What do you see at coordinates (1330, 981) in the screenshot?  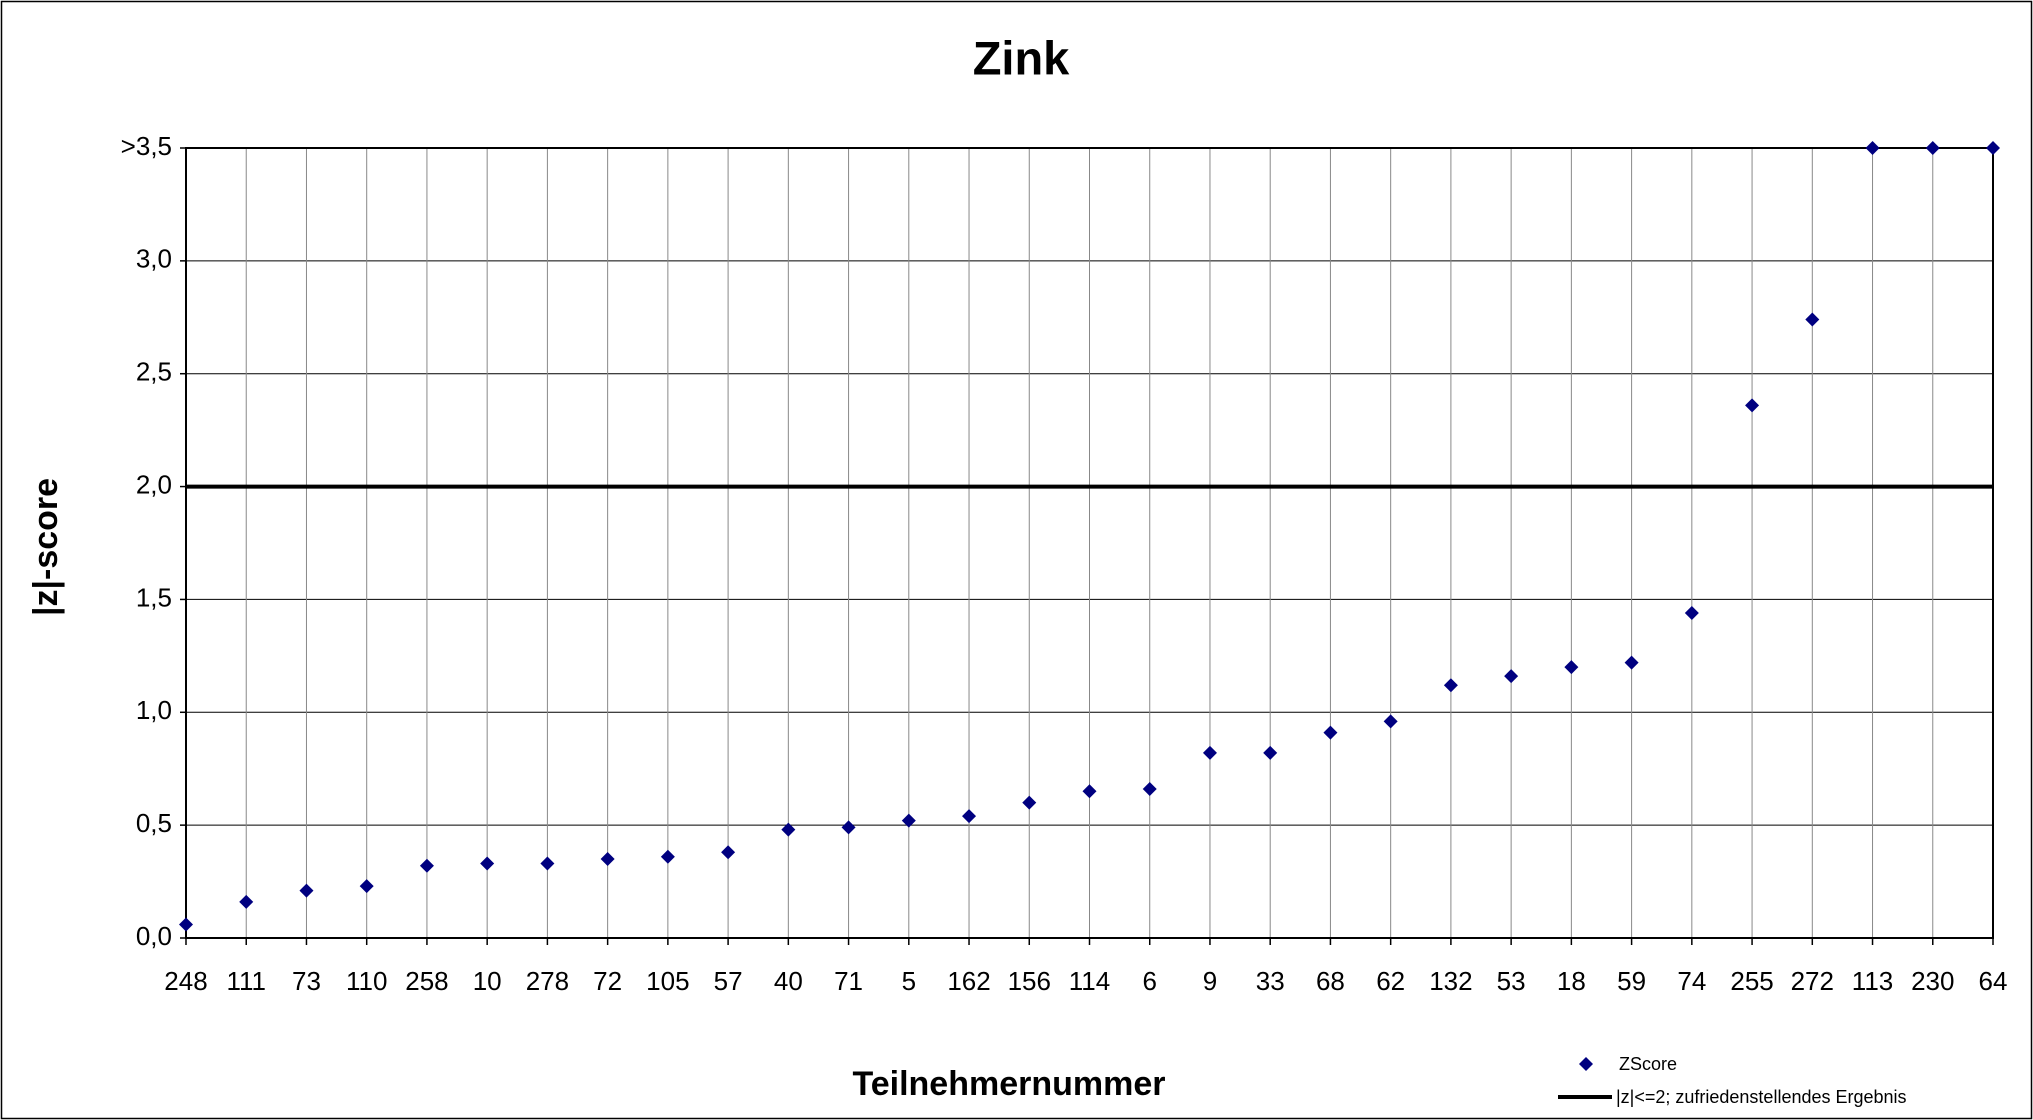 I see `x-tick-label: 68` at bounding box center [1330, 981].